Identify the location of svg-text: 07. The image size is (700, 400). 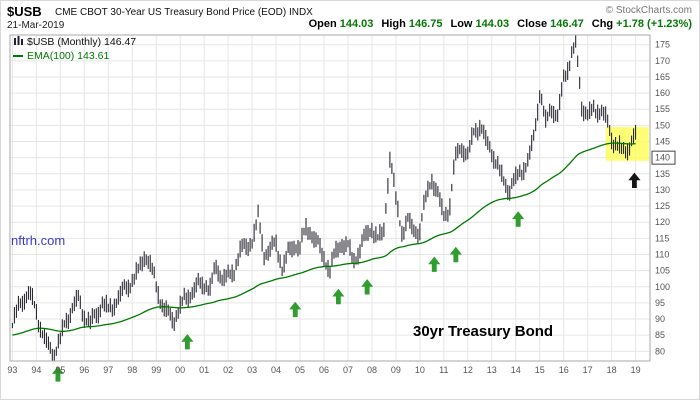
(348, 370).